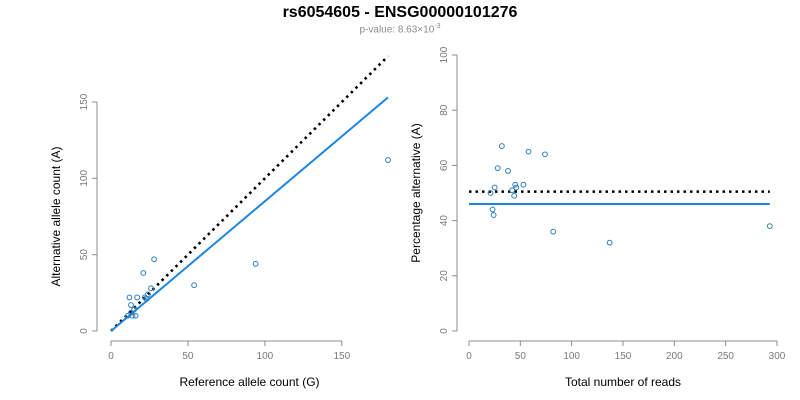 This screenshot has height=400, width=800. I want to click on panel1-x-axis-title: Reference allele count (G), so click(249, 382).